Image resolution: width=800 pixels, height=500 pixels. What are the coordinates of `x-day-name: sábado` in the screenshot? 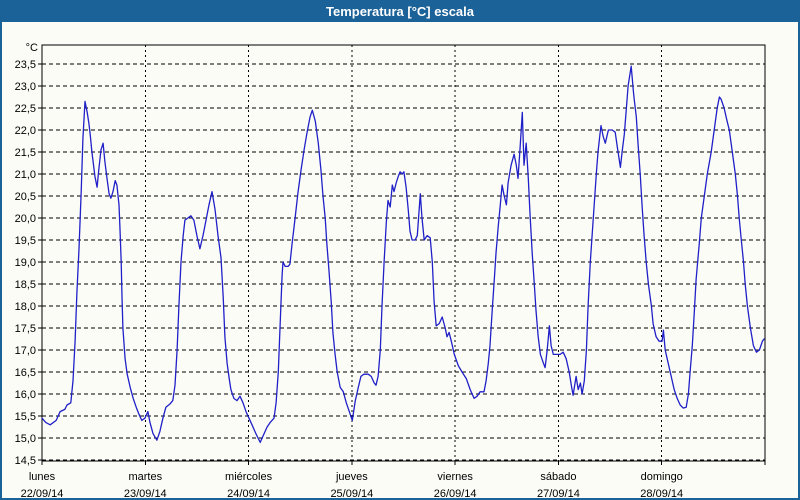 It's located at (558, 477).